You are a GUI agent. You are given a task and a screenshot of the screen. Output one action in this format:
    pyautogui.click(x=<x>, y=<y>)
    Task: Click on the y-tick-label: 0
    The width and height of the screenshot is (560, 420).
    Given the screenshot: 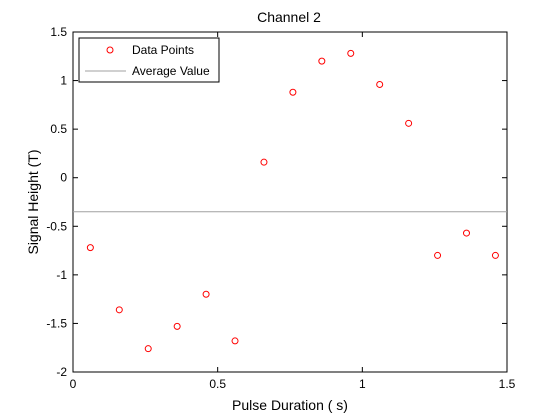 What is the action you would take?
    pyautogui.click(x=63, y=178)
    